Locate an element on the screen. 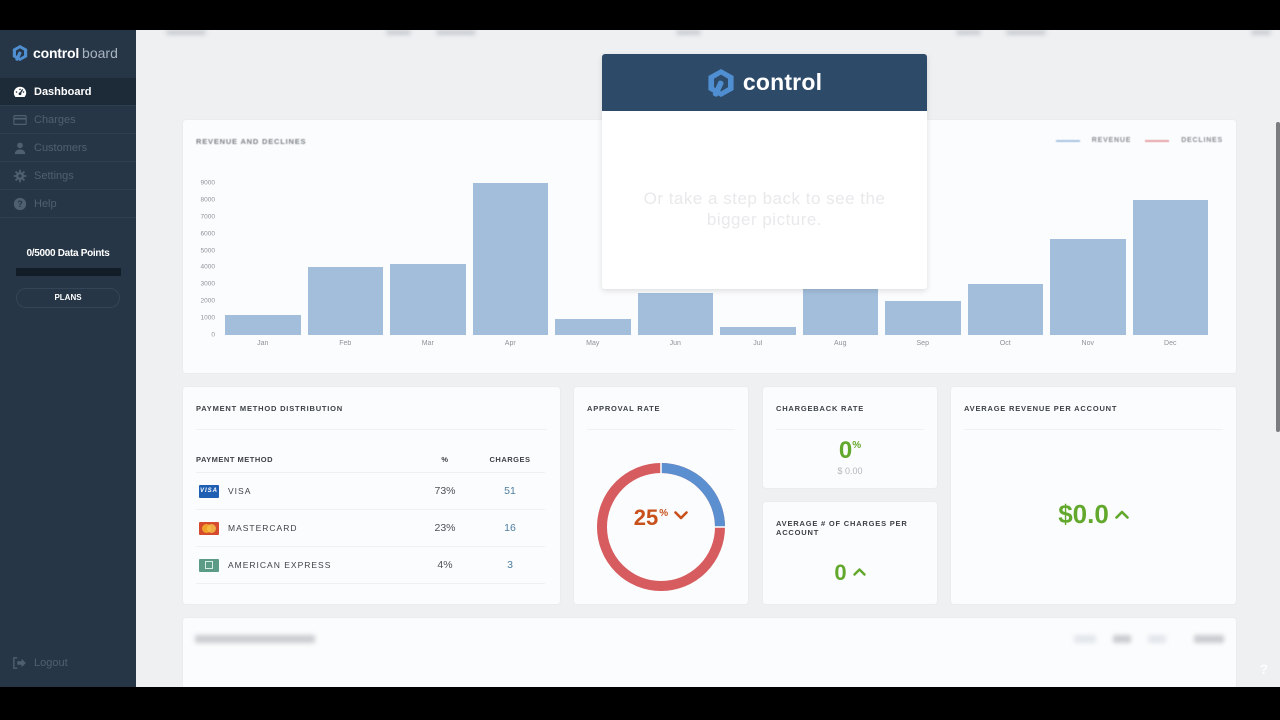  card-title: CHARGEBACK RATE is located at coordinates (820, 408).